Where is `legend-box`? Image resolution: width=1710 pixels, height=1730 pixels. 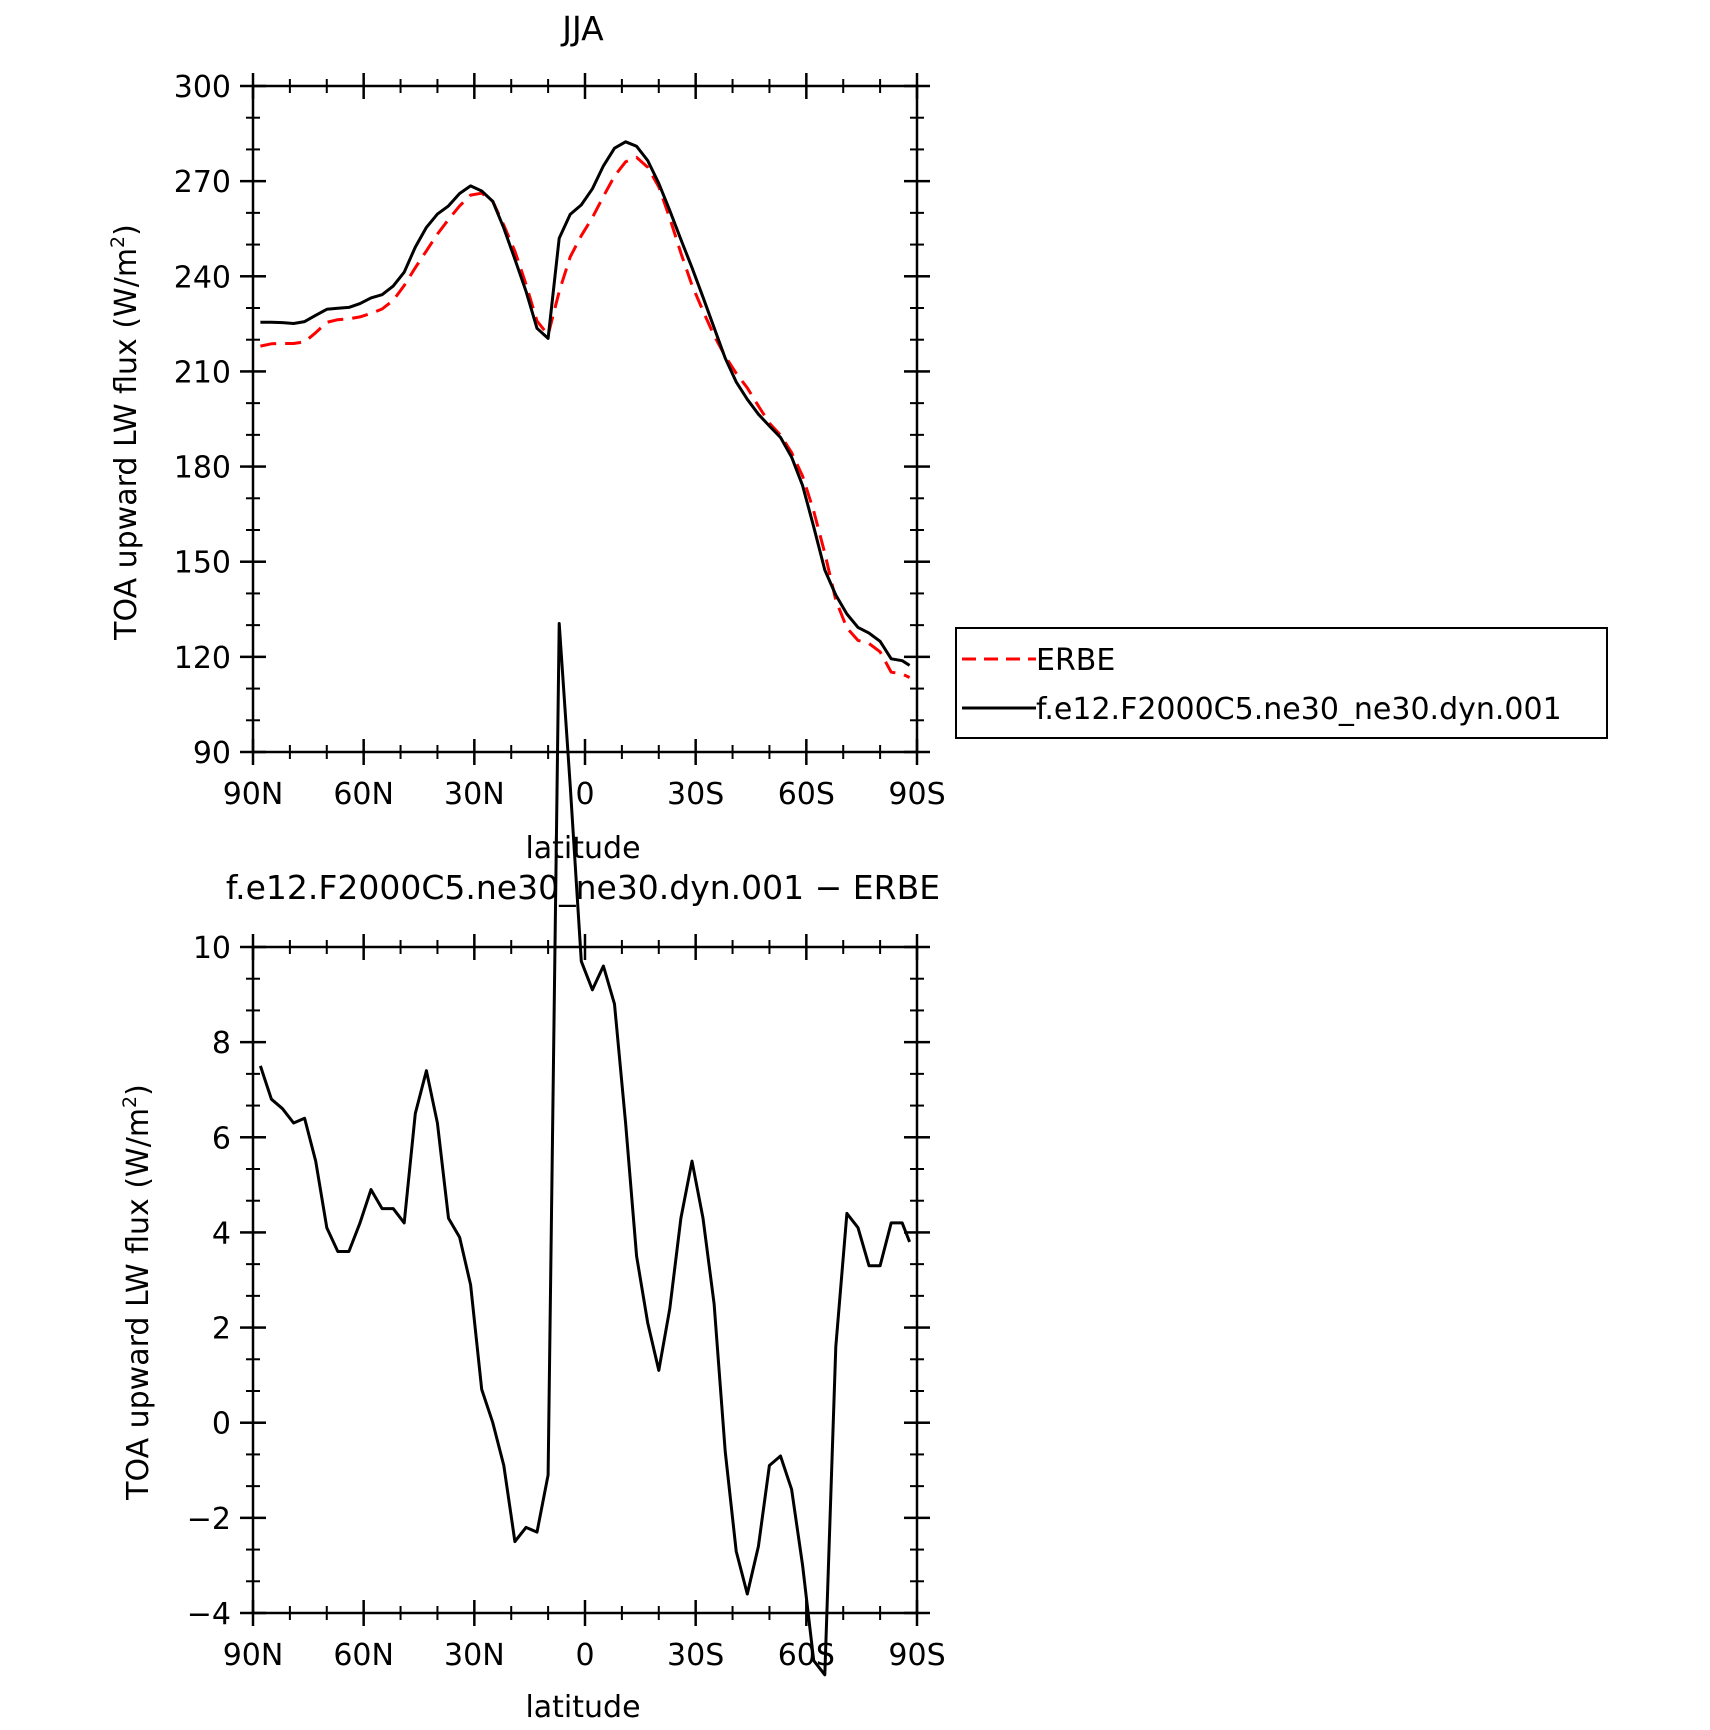
legend-box is located at coordinates (1281, 683).